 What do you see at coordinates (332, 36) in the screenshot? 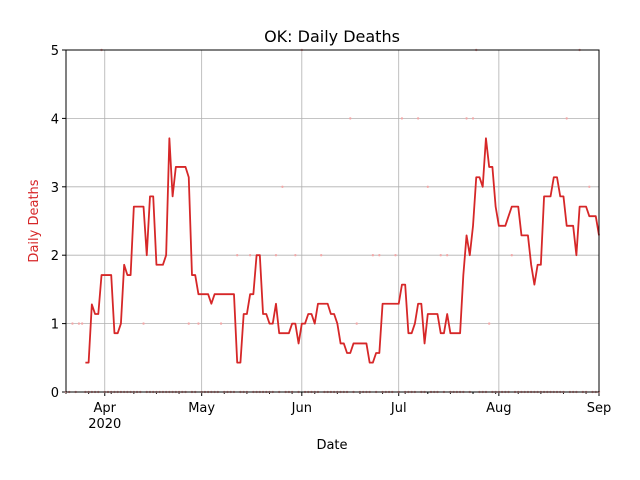
I see `chart-title: OK: Daily Deaths` at bounding box center [332, 36].